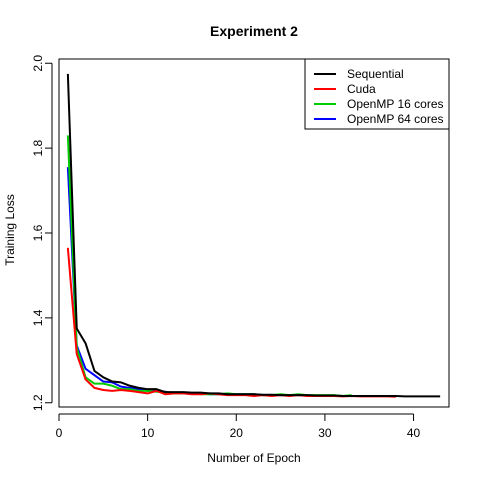  I want to click on y-tick-label: 1.4, so click(38, 317).